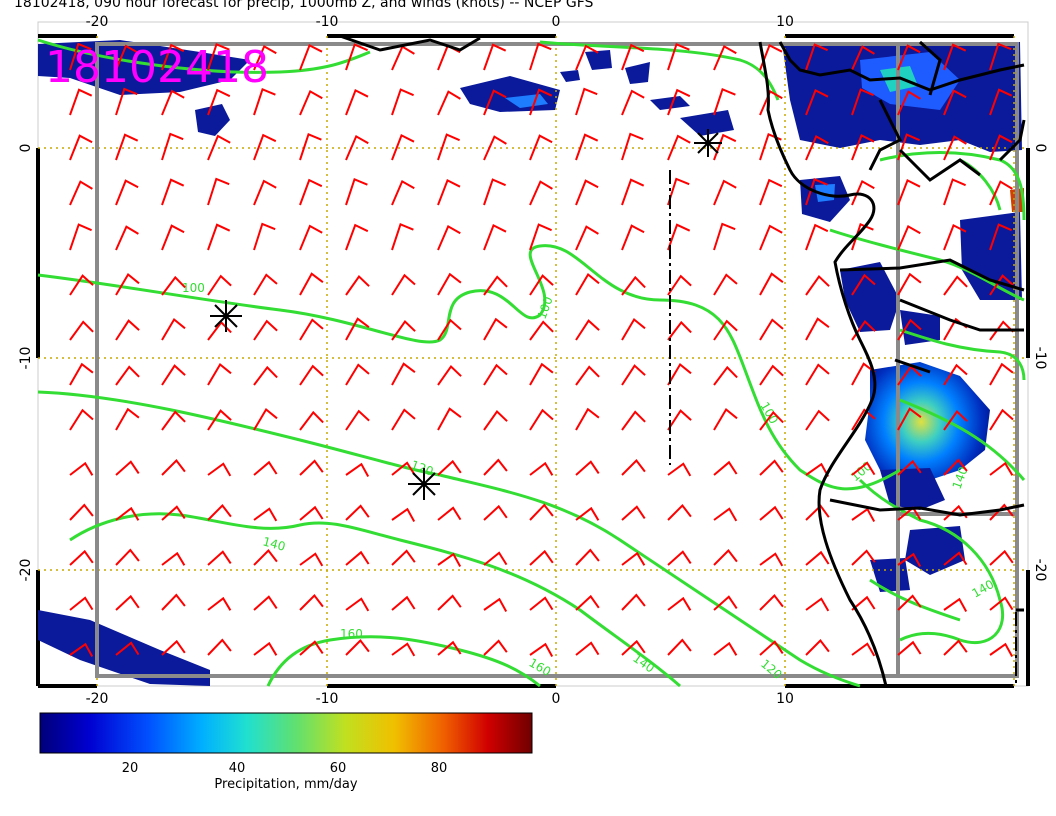  Describe the element at coordinates (785, 699) in the screenshot. I see `x-tick-label: 10` at that location.